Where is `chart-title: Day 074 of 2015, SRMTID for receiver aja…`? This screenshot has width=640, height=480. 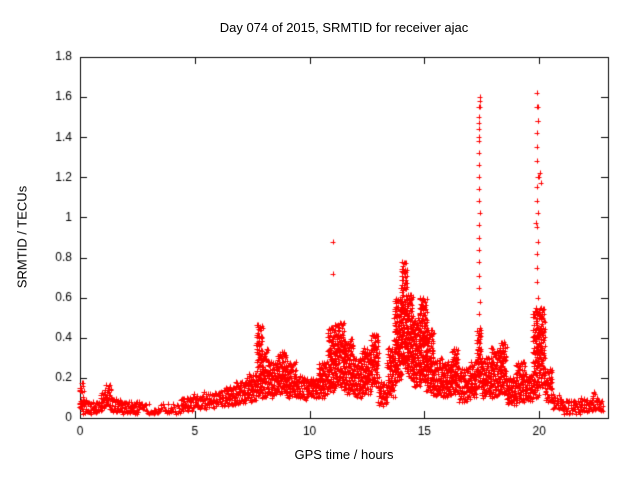
chart-title: Day 074 of 2015, SRMTID for receiver aja… is located at coordinates (344, 27).